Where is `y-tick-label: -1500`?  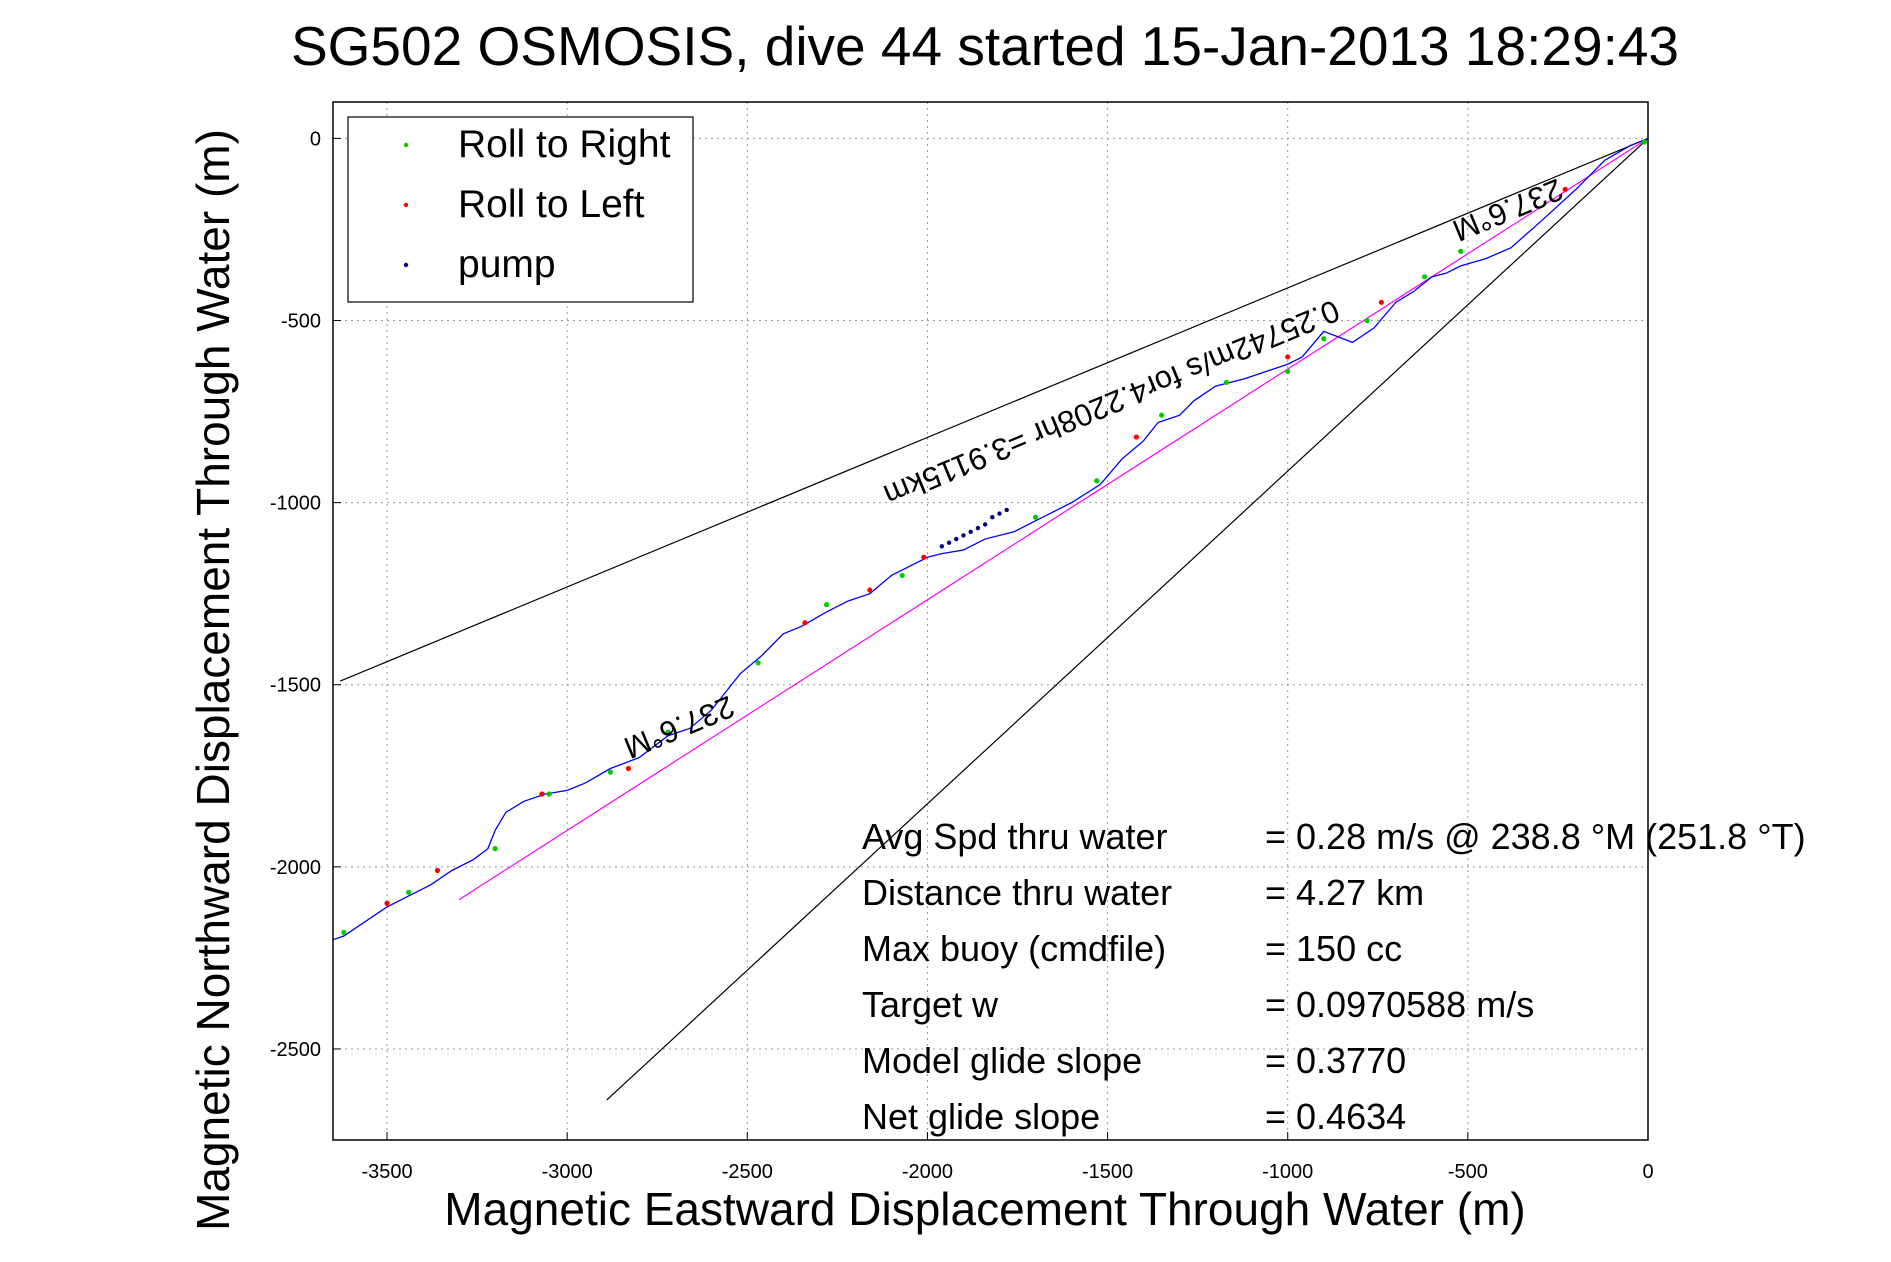
y-tick-label: -1500 is located at coordinates (295, 686).